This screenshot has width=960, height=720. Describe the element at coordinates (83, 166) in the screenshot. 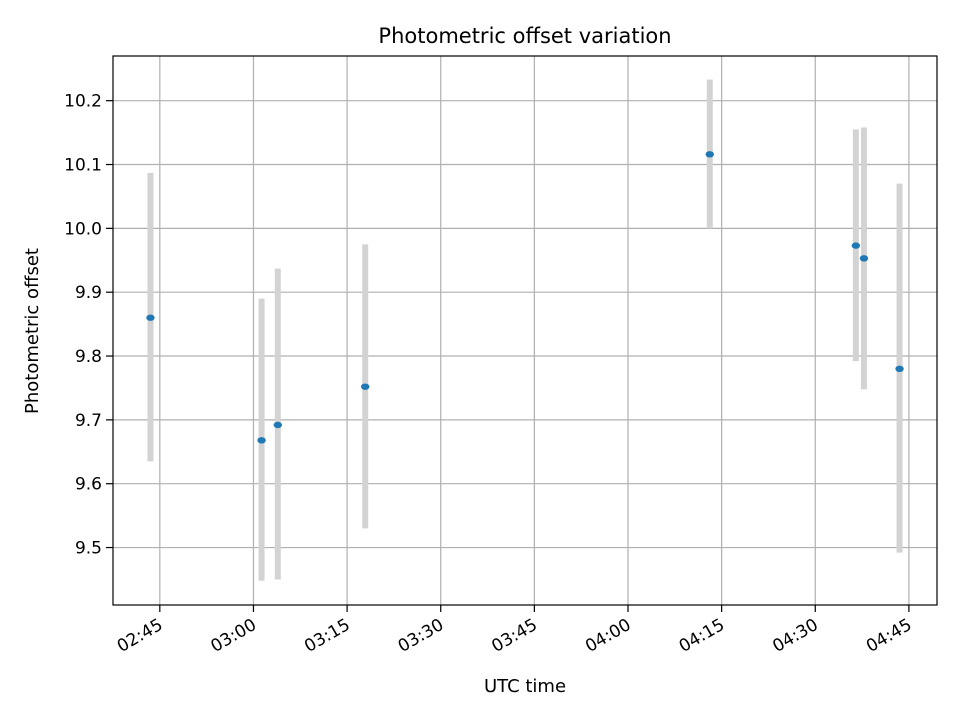

I see `y-tick-label: 10.1` at that location.